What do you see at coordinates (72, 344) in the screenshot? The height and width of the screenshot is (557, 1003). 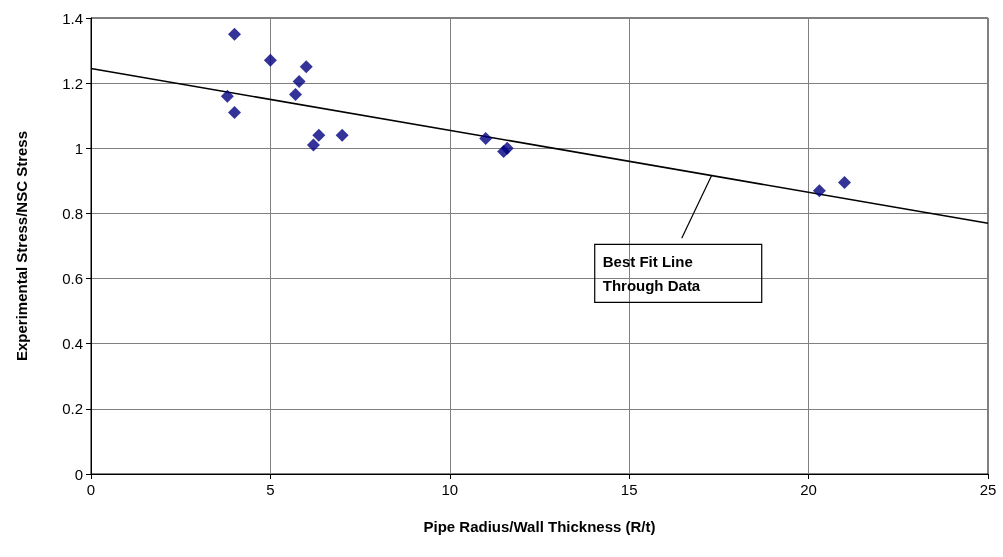 I see `y-tick-label: 0.4` at bounding box center [72, 344].